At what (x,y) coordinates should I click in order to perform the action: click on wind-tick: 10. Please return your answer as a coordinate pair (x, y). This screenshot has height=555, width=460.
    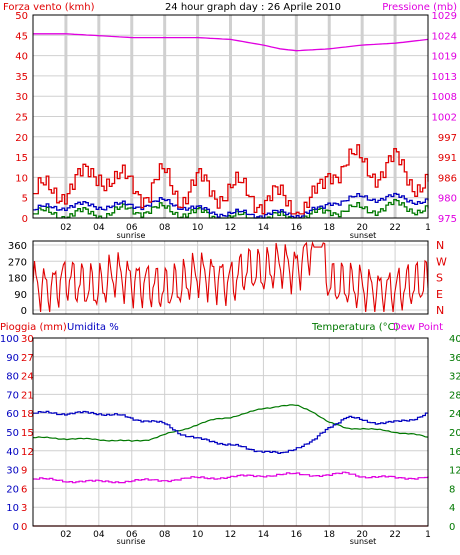
    Looking at the image, I should click on (21, 178).